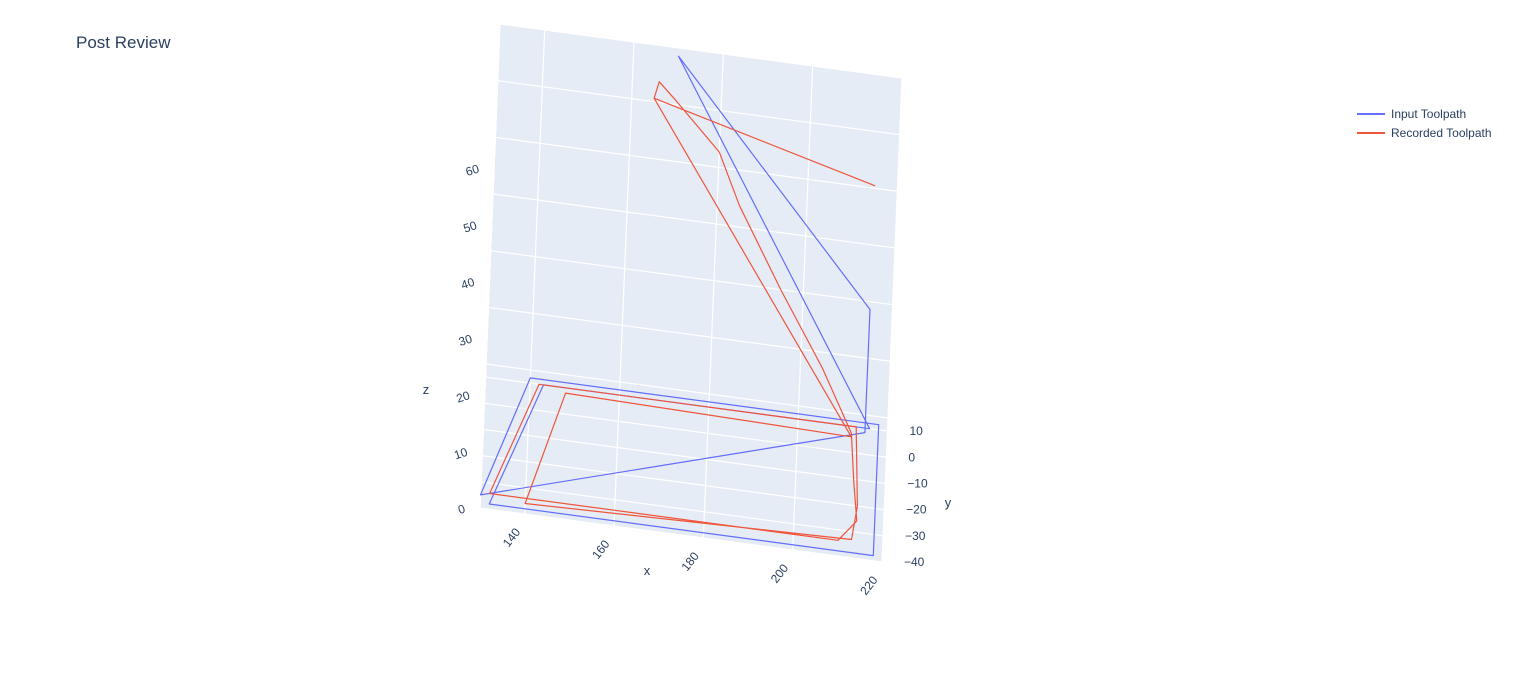 This screenshot has height=691, width=1520. I want to click on z-tick-label: 20, so click(463, 397).